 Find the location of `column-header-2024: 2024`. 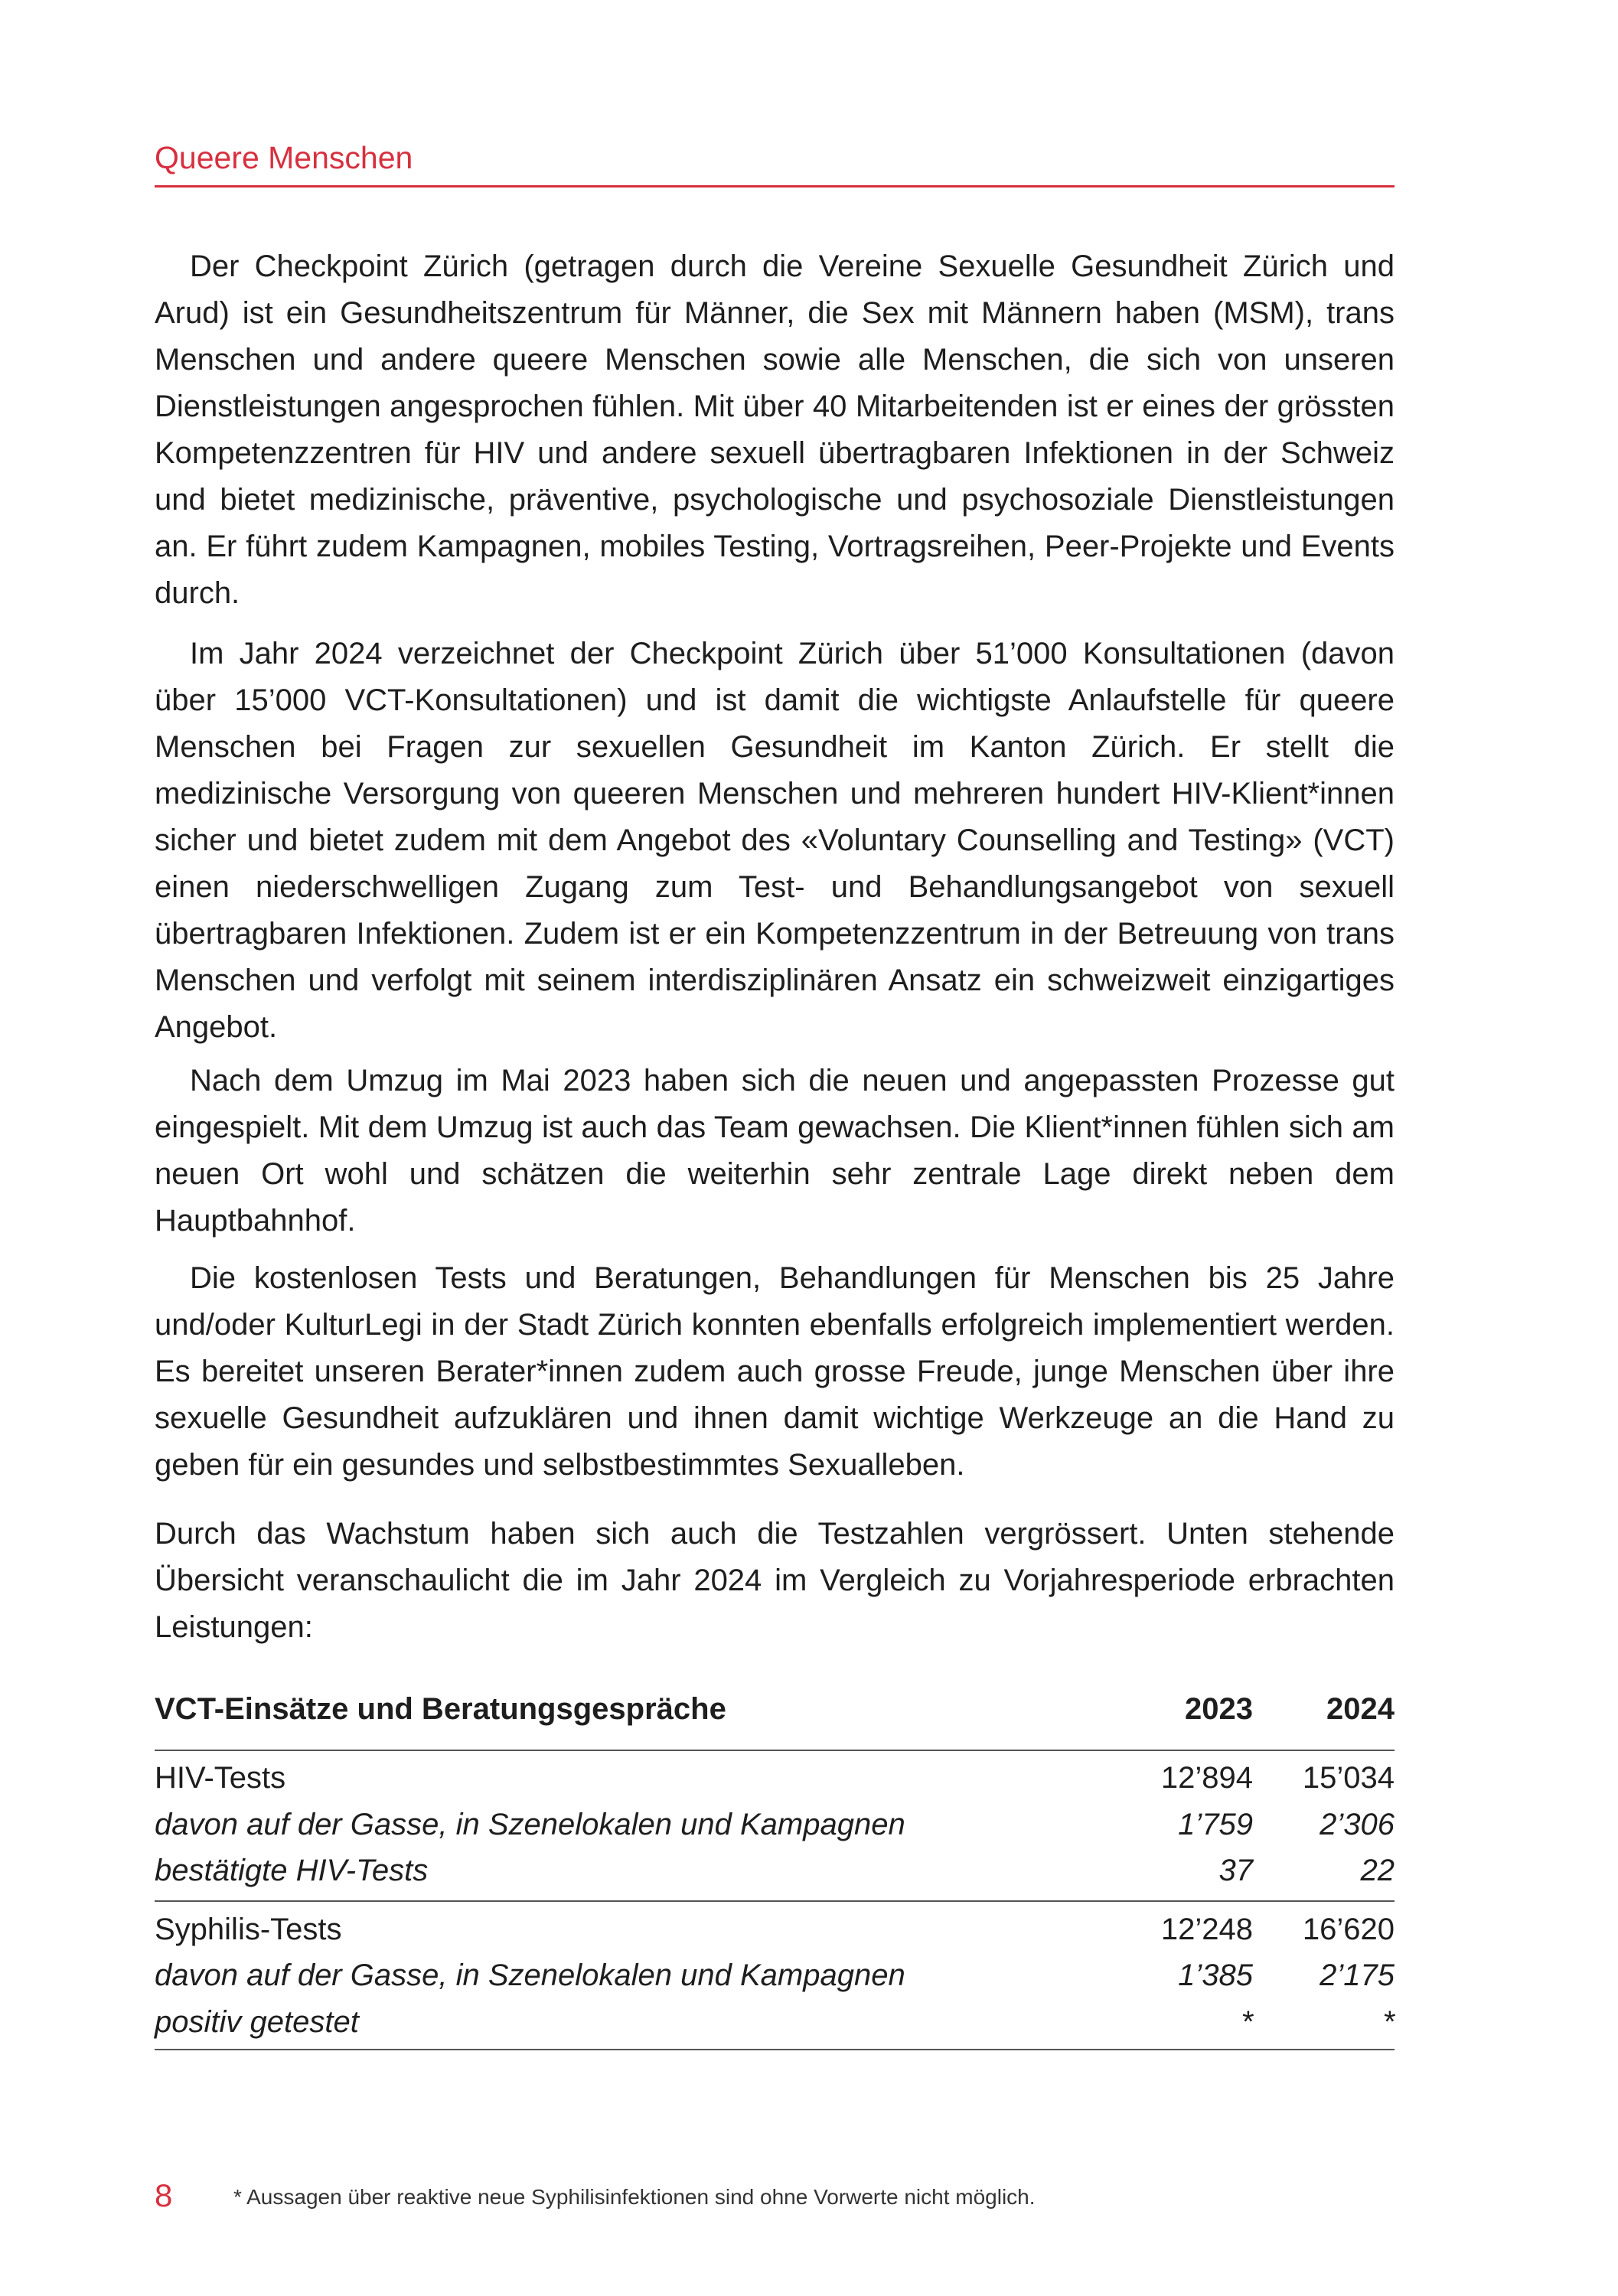

column-header-2024: 2024 is located at coordinates (1360, 1709).